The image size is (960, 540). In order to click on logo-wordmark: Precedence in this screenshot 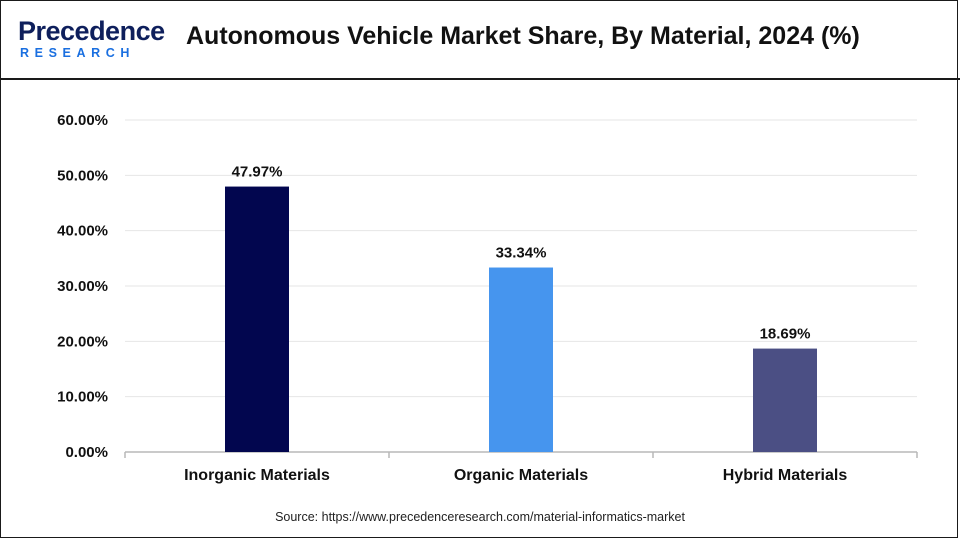, I will do `click(91, 31)`.